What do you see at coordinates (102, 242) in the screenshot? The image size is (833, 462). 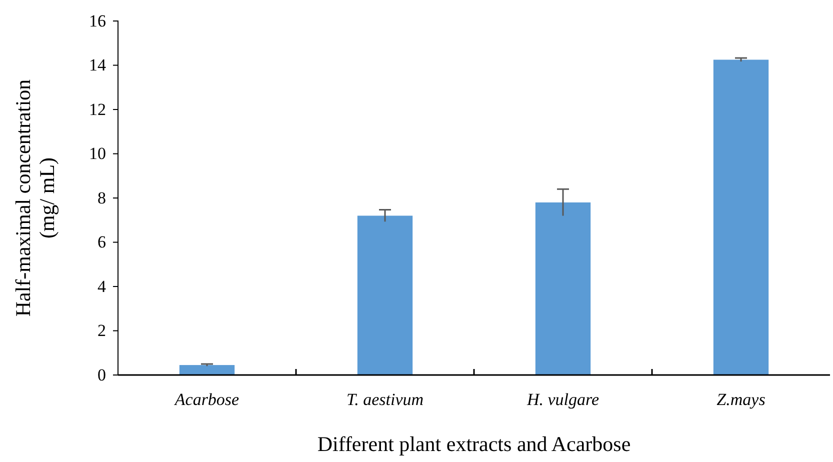 I see `y-tick-label: 6` at bounding box center [102, 242].